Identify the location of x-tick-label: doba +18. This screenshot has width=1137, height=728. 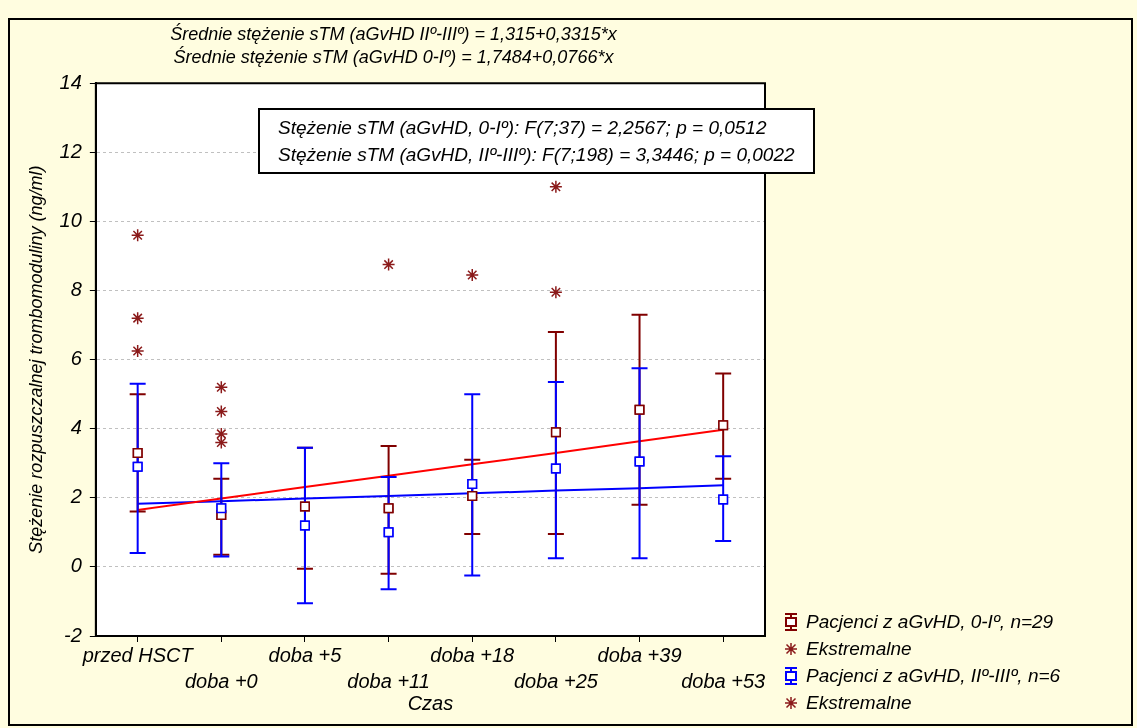
(472, 654).